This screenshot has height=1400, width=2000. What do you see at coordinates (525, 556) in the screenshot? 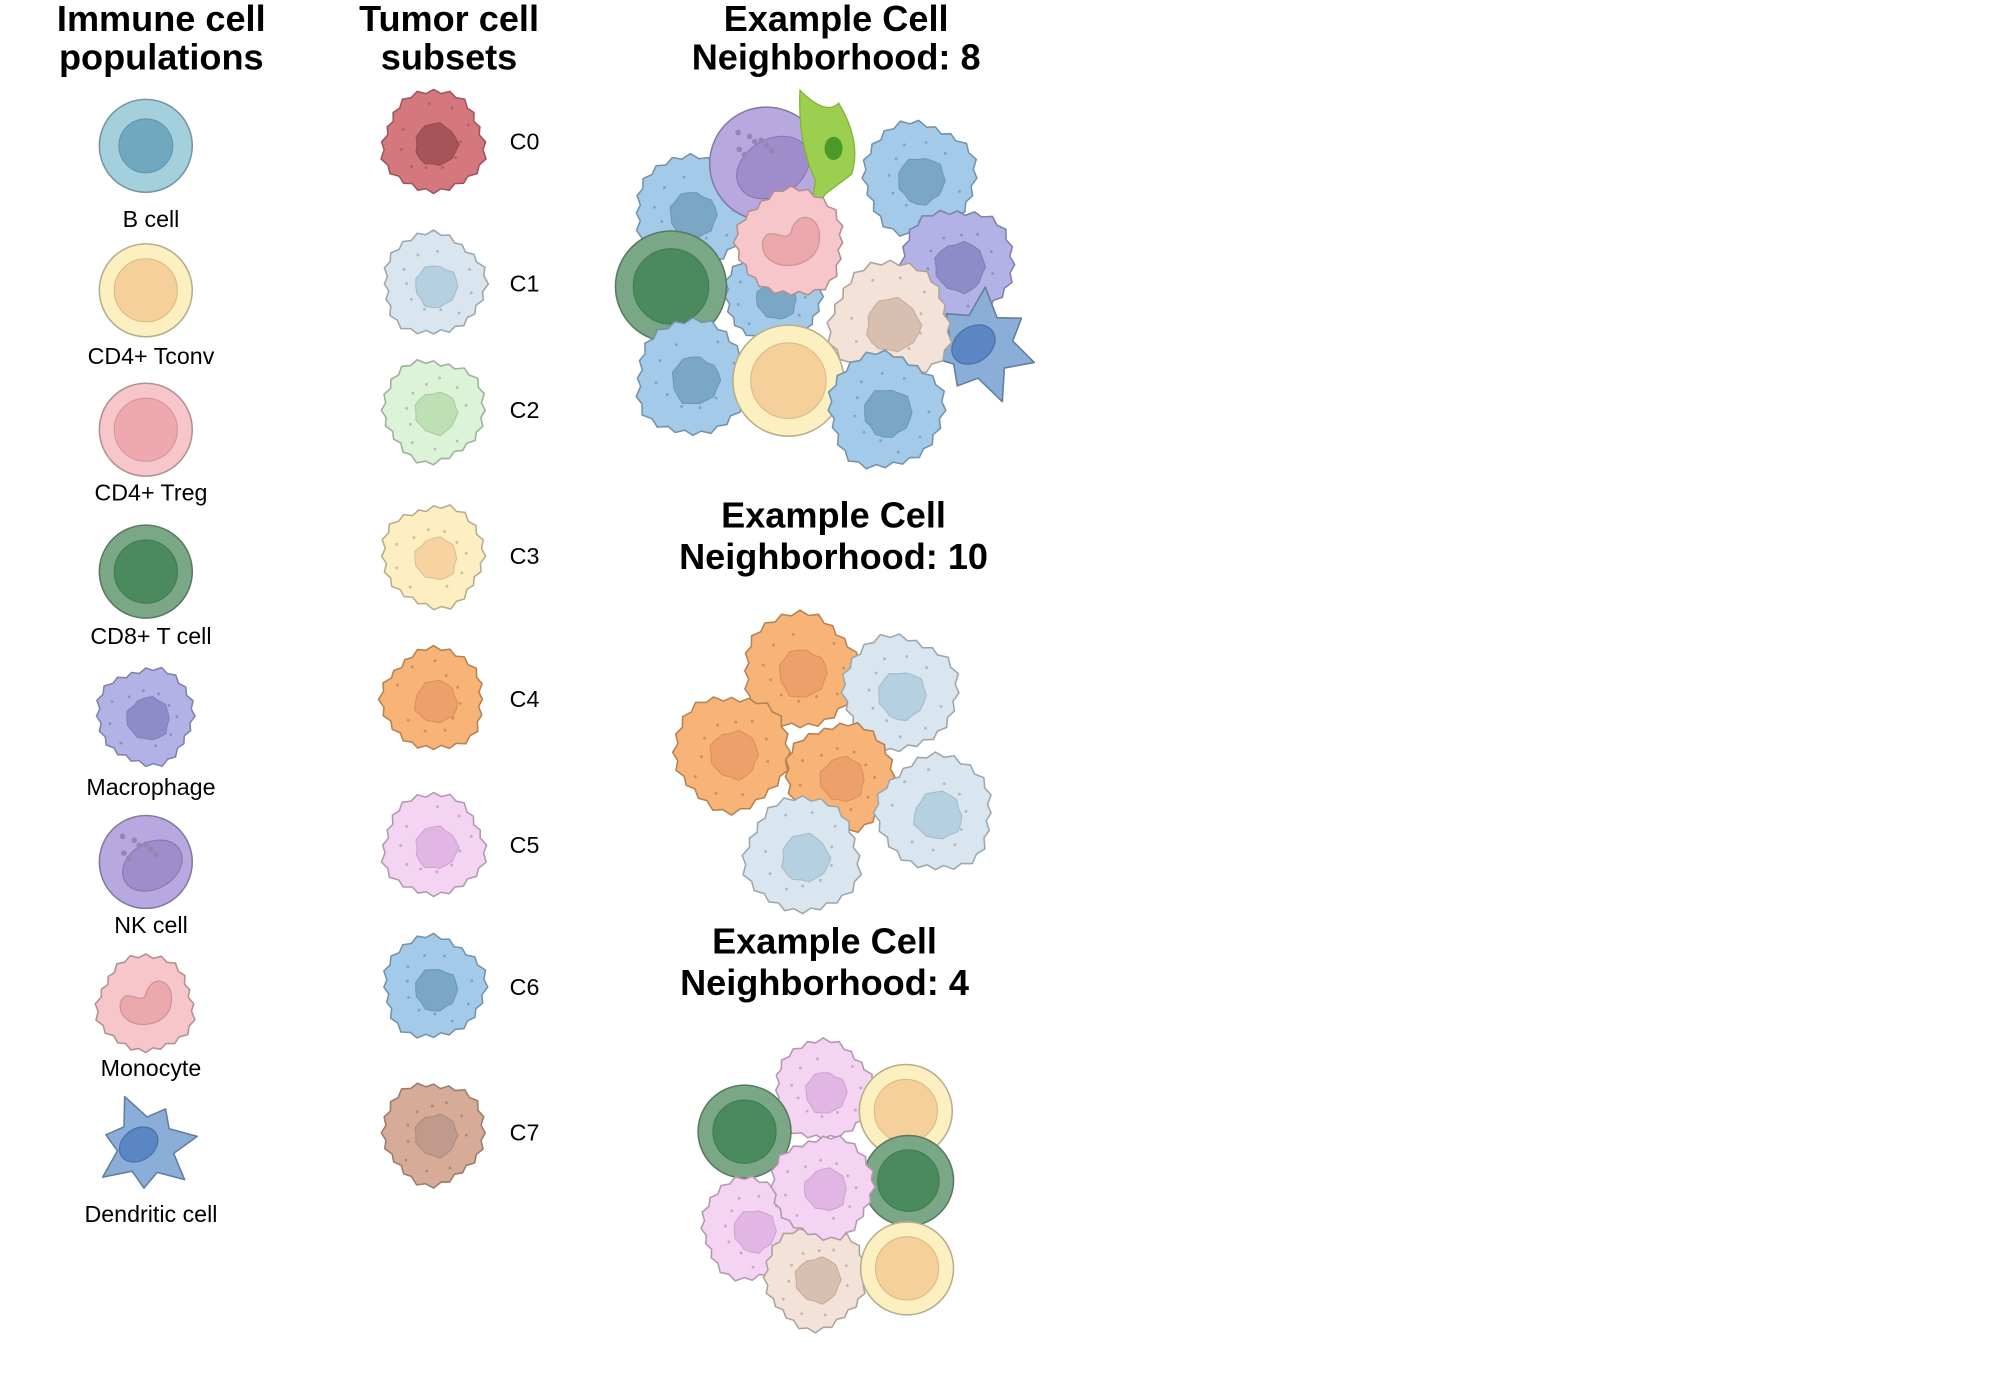
I see `tumor-label: C3` at bounding box center [525, 556].